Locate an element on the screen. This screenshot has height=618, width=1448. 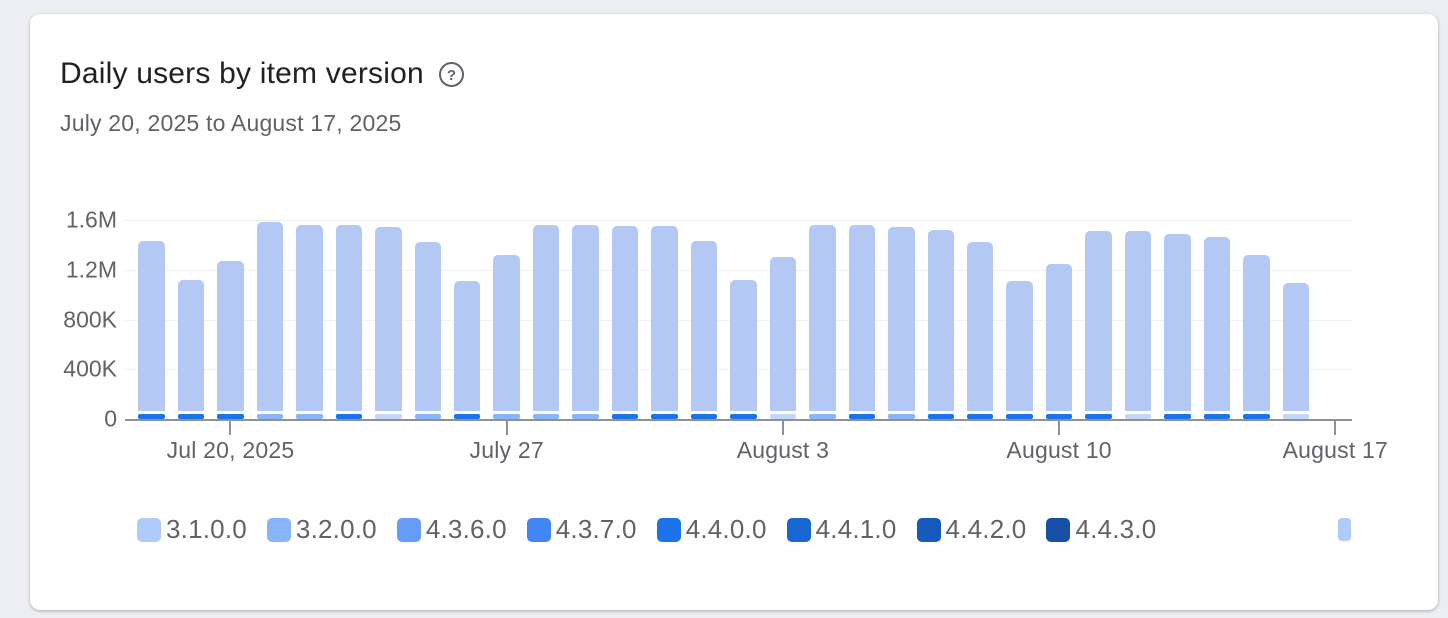
legend-swatch-4.4.0.0 is located at coordinates (668, 529).